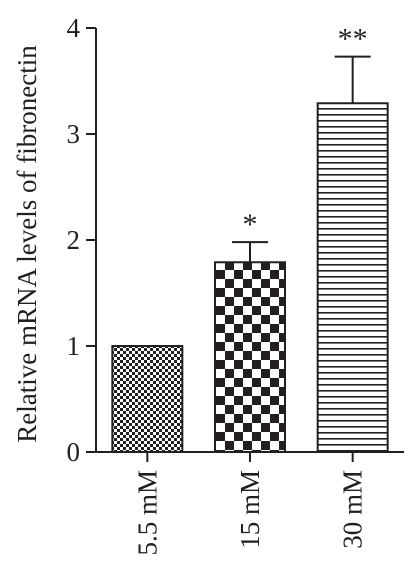  I want to click on y-axis-label: Relative mRNA levels of fibronectin, so click(27, 244).